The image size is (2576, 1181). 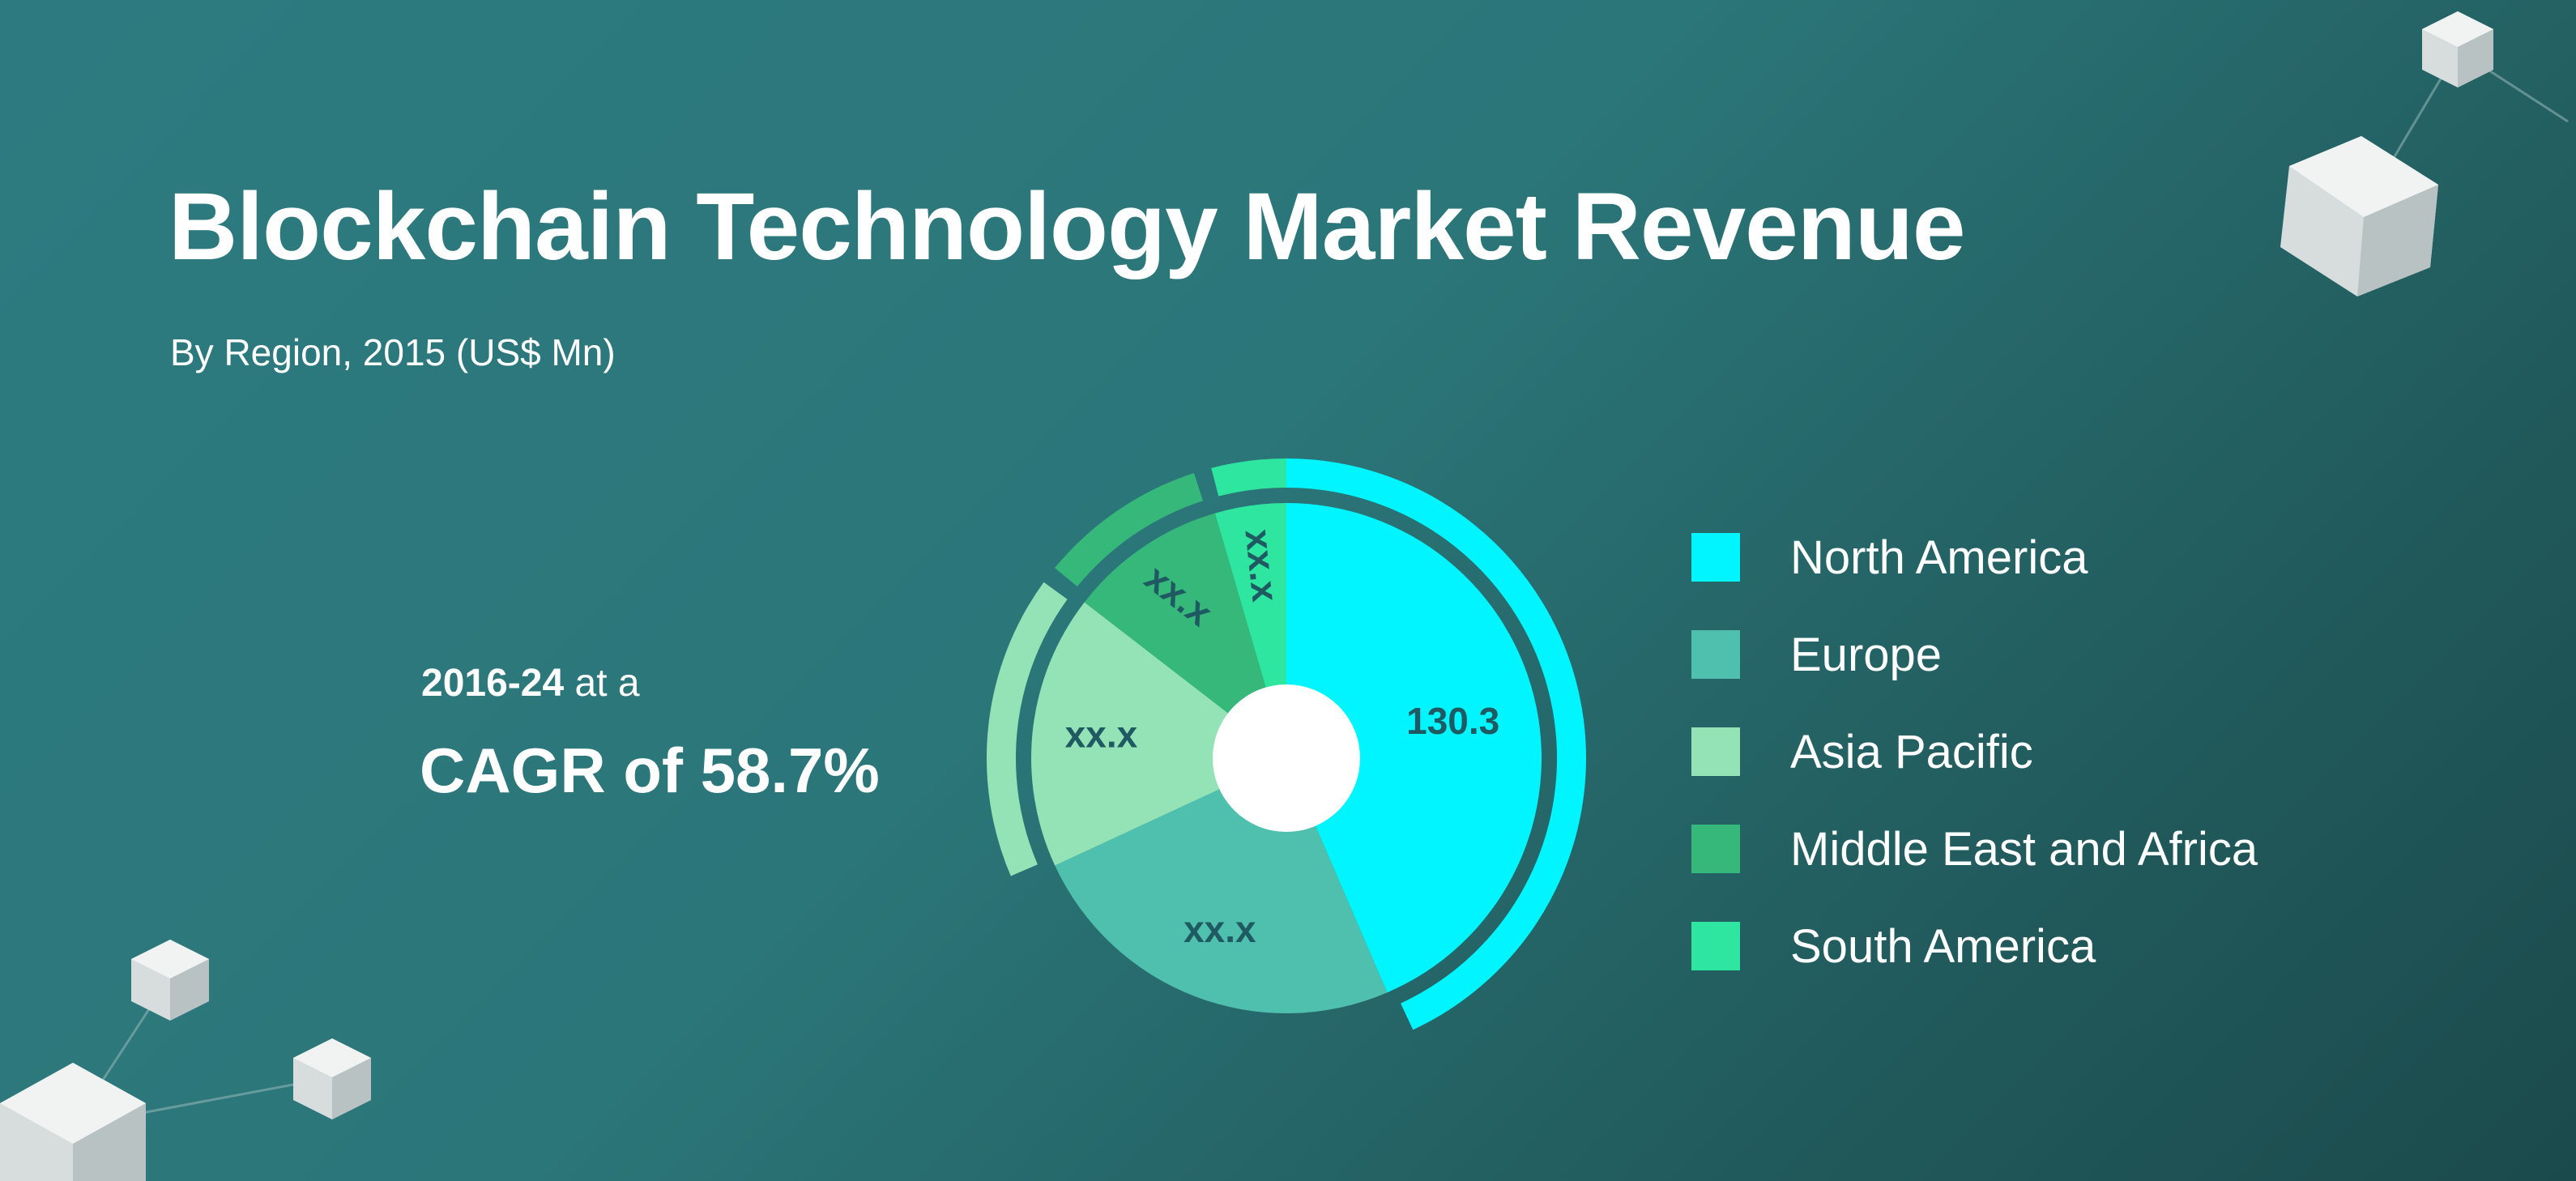 I want to click on legend-item-asia-pacific: Asia Pacific, so click(x=1974, y=751).